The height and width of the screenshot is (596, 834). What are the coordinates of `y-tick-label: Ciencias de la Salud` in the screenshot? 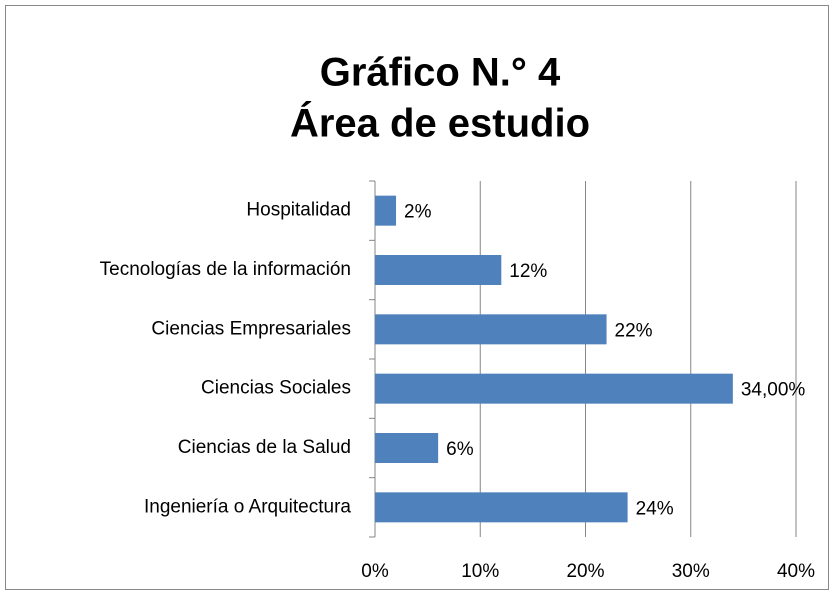 It's located at (264, 447).